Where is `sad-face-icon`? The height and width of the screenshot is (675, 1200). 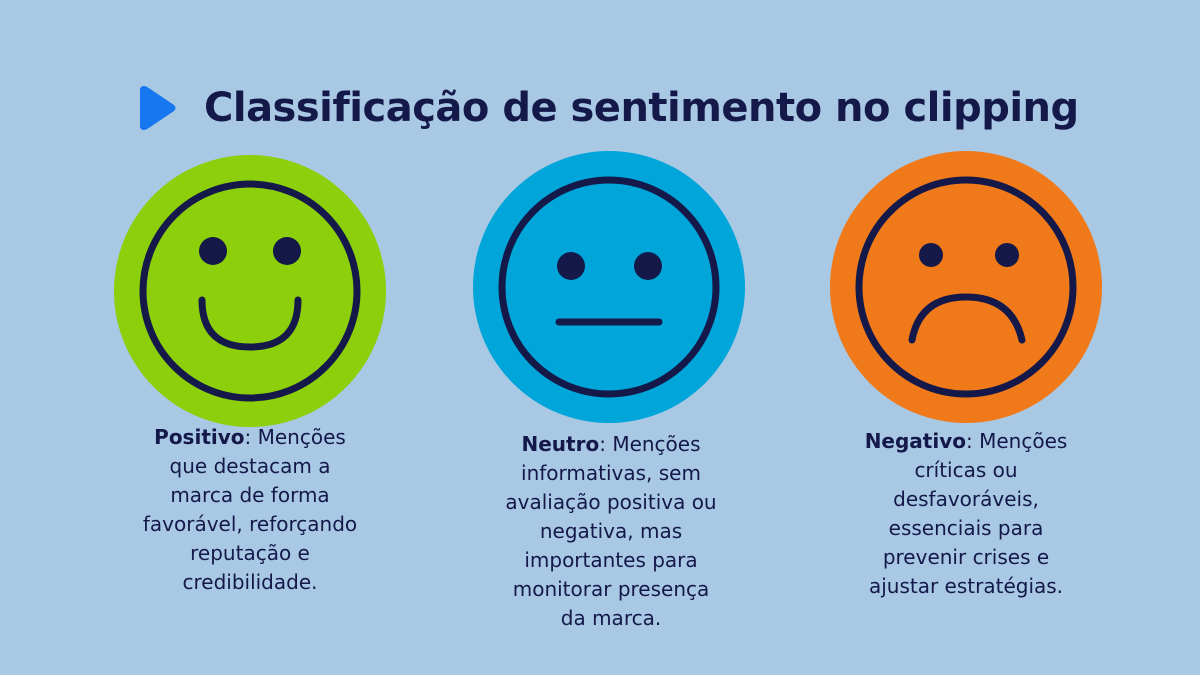
sad-face-icon is located at coordinates (966, 287).